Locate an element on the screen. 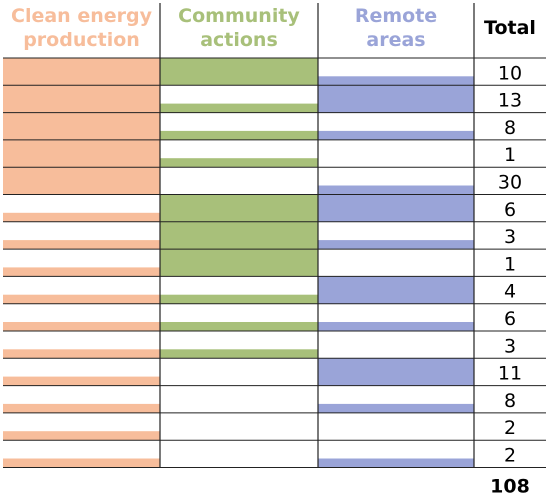 This screenshot has height=494, width=550. row-total-4: 1 is located at coordinates (510, 155).